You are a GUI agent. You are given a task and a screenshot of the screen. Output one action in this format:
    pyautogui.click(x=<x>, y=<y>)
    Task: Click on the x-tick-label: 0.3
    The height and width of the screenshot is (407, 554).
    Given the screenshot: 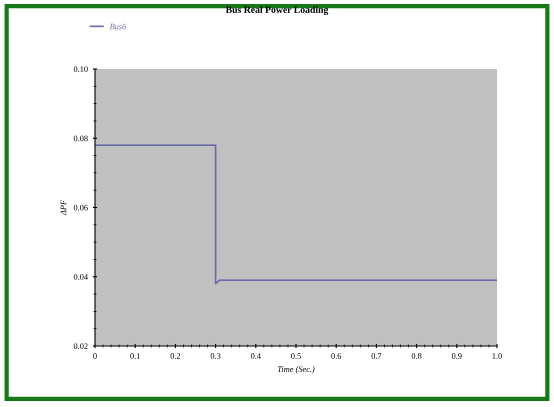 What is the action you would take?
    pyautogui.click(x=215, y=356)
    